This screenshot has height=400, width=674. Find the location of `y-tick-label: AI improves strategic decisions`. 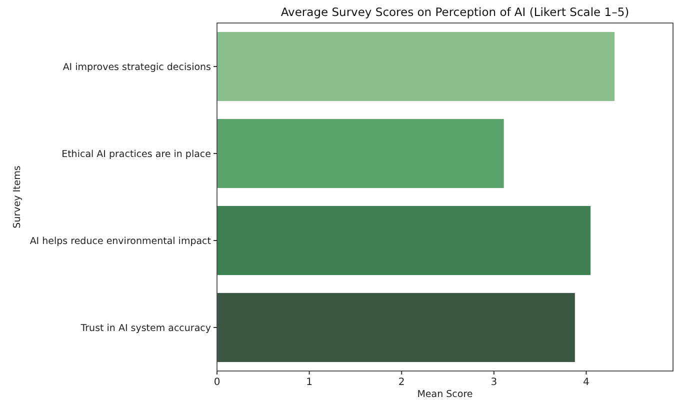

y-tick-label: AI improves strategic decisions is located at coordinates (137, 67).